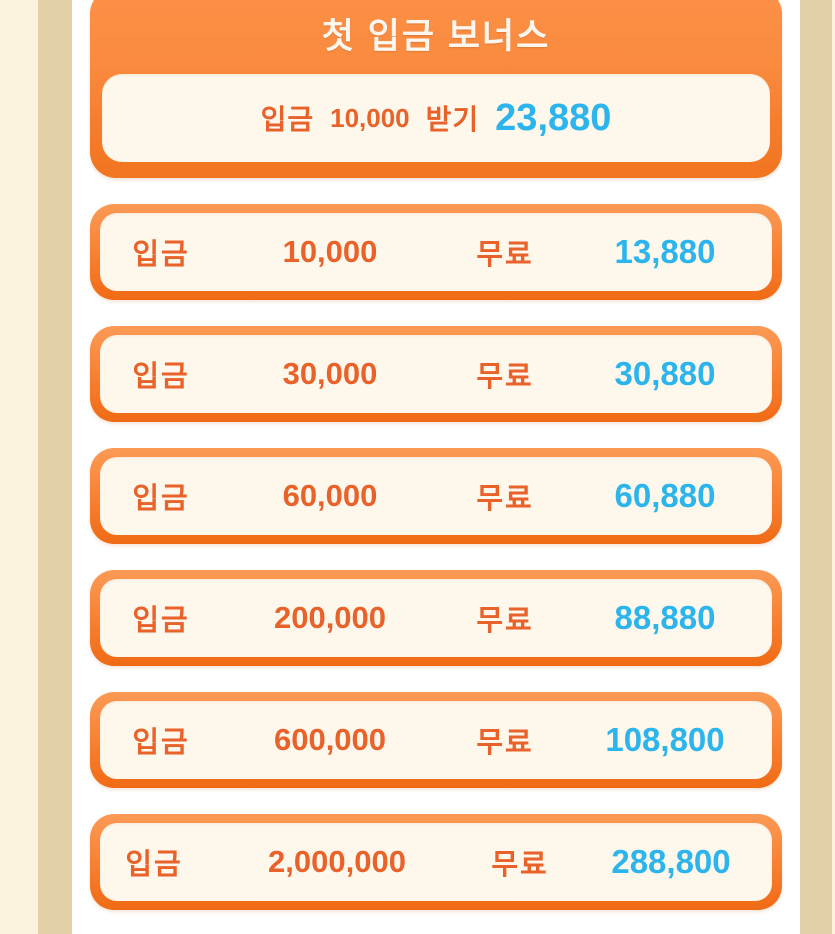  I want to click on tier-bonus-amount: 88,880, so click(665, 617).